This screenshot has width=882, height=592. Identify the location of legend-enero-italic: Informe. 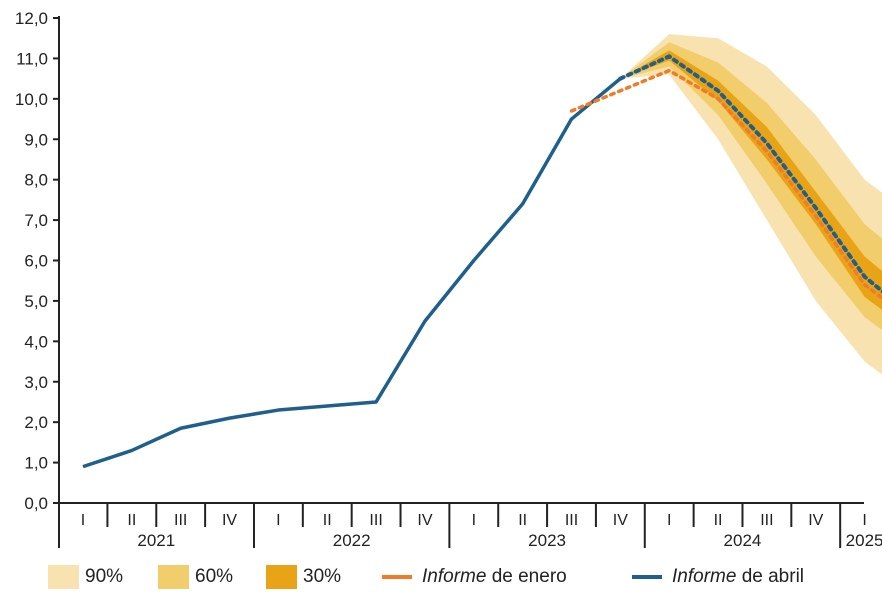
(454, 576).